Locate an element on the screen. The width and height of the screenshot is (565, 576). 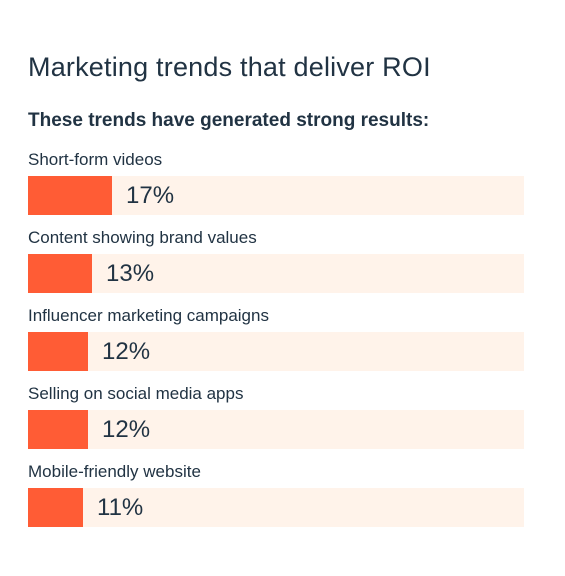
category-label: Mobile-friendly website is located at coordinates (114, 471).